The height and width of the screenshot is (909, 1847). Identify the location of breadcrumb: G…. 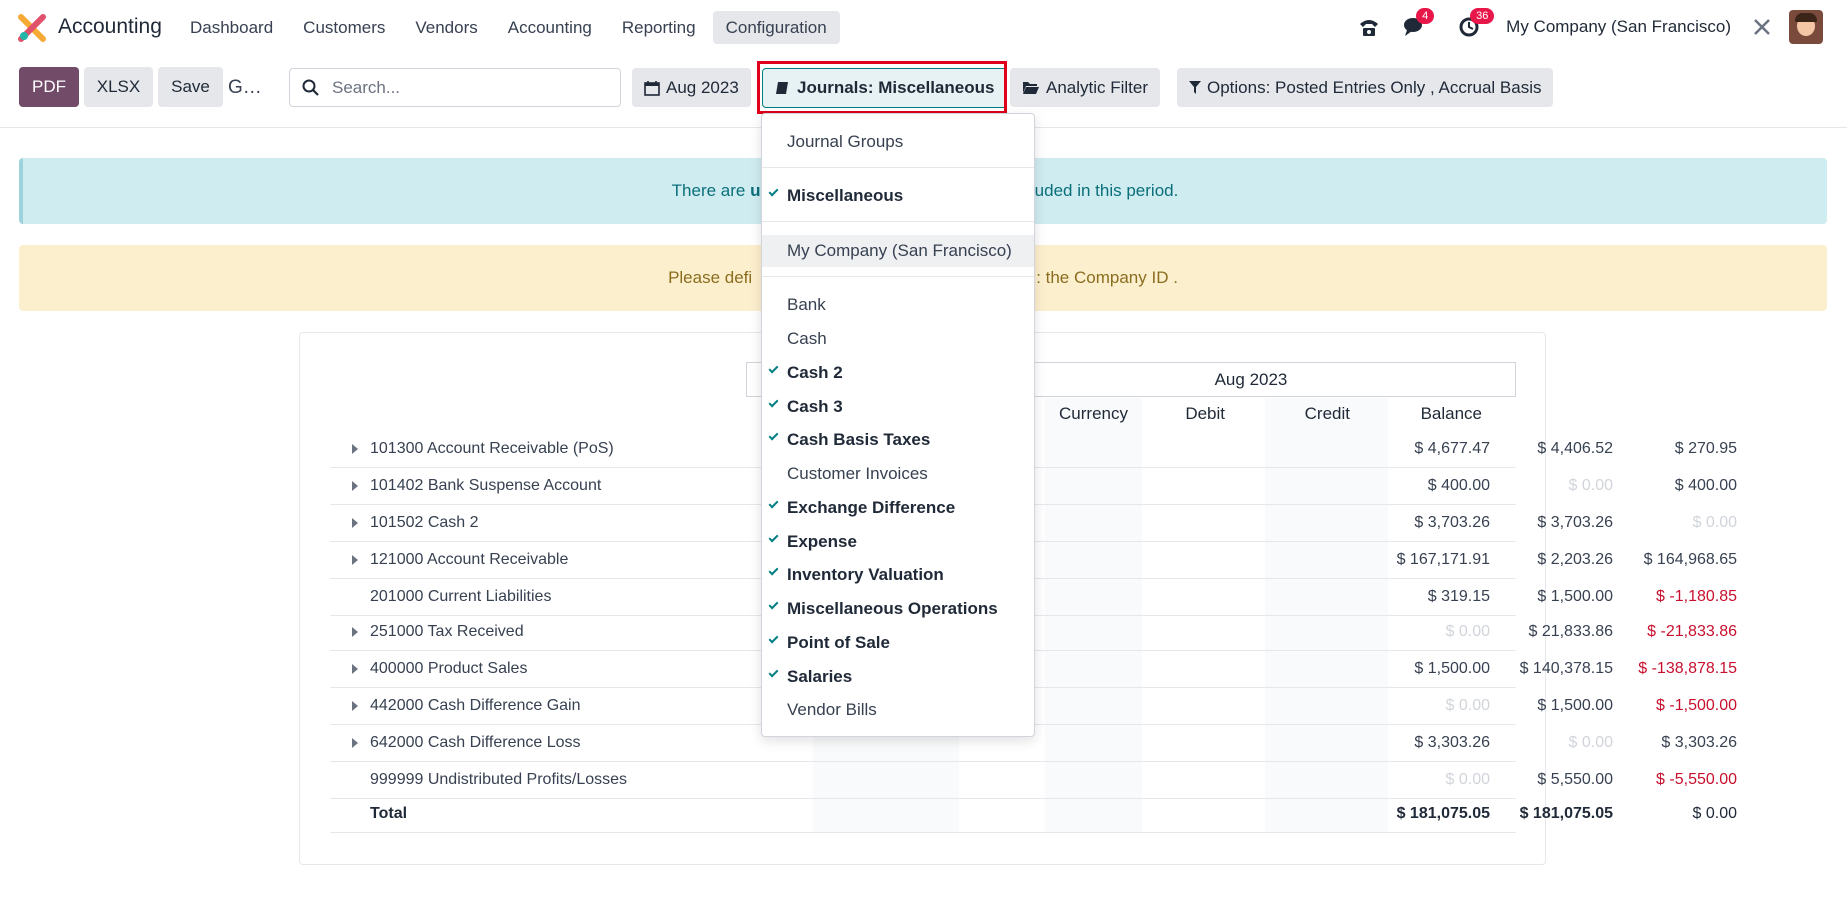
(245, 87).